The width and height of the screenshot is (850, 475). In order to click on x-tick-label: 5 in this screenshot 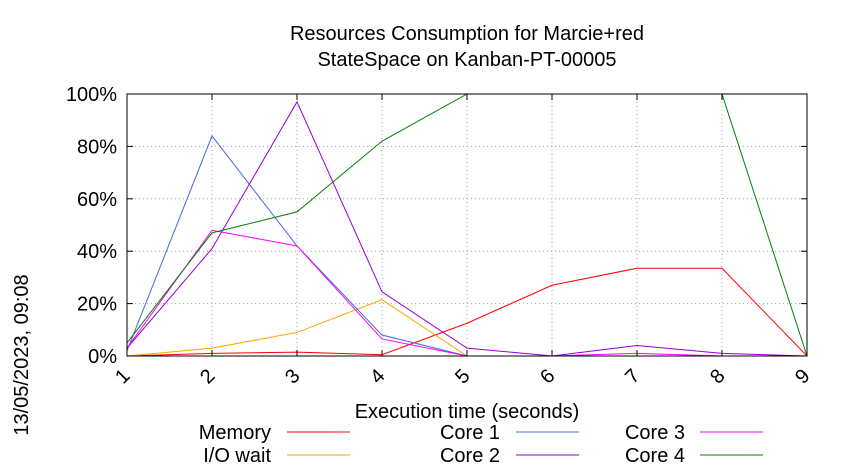, I will do `click(462, 376)`.